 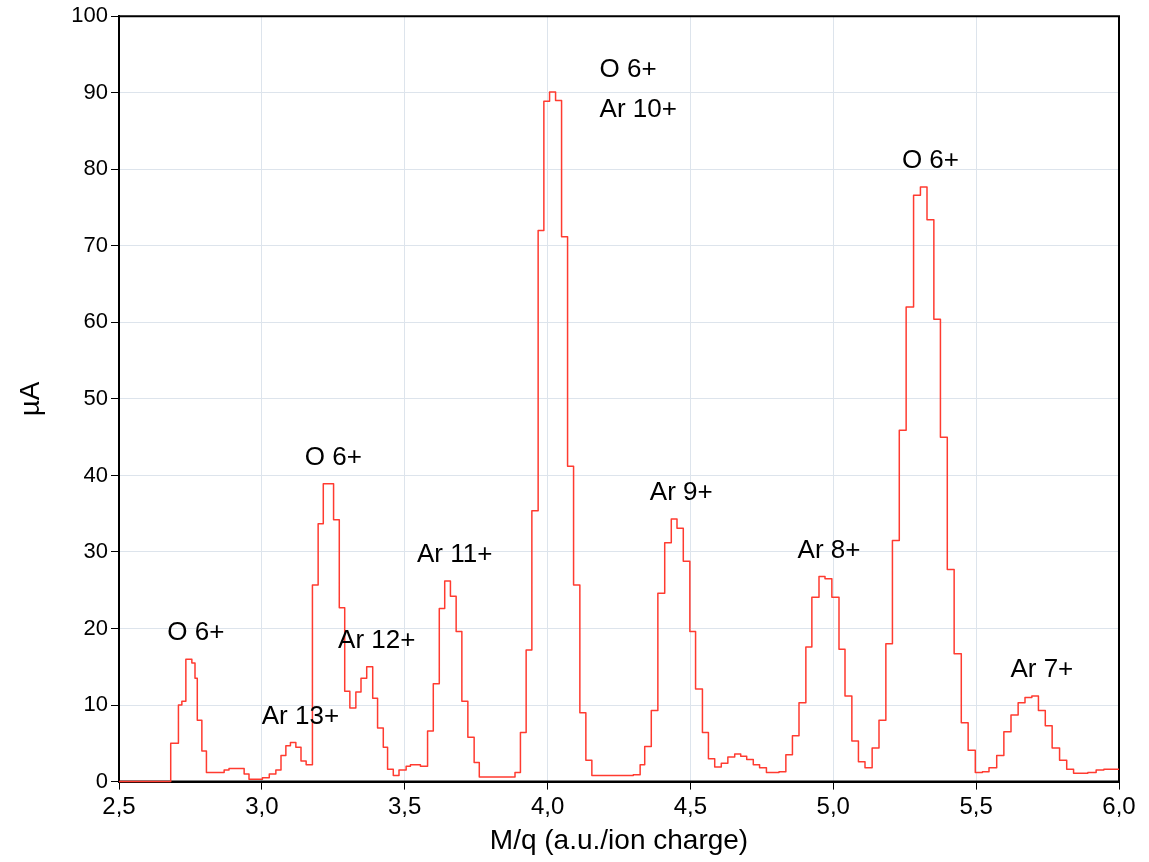 What do you see at coordinates (638, 108) in the screenshot?
I see `annotation: Ar 10+` at bounding box center [638, 108].